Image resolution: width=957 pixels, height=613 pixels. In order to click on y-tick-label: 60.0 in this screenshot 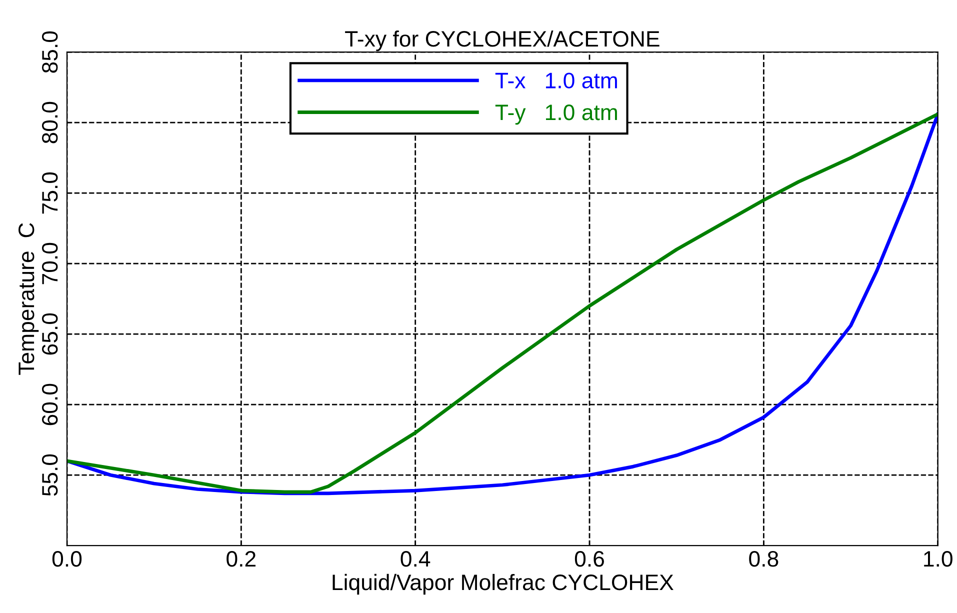, I will do `click(50, 405)`.